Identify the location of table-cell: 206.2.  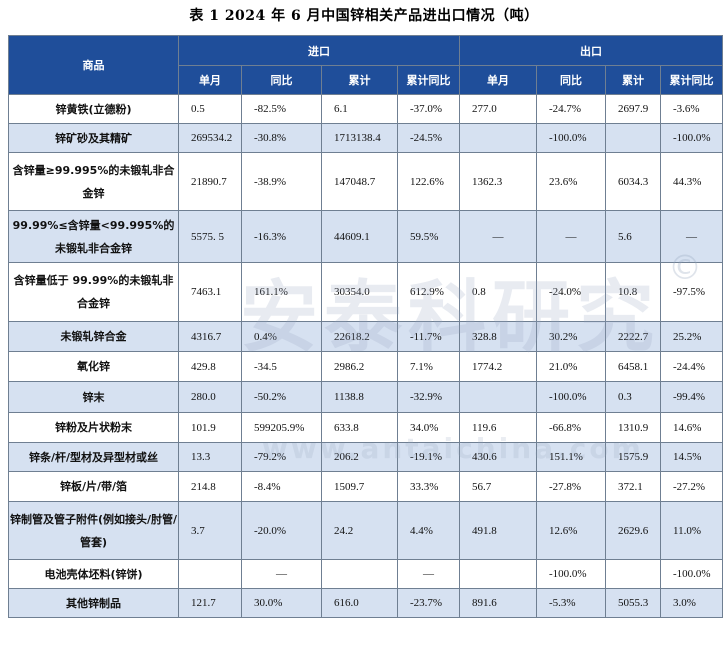
(359, 457).